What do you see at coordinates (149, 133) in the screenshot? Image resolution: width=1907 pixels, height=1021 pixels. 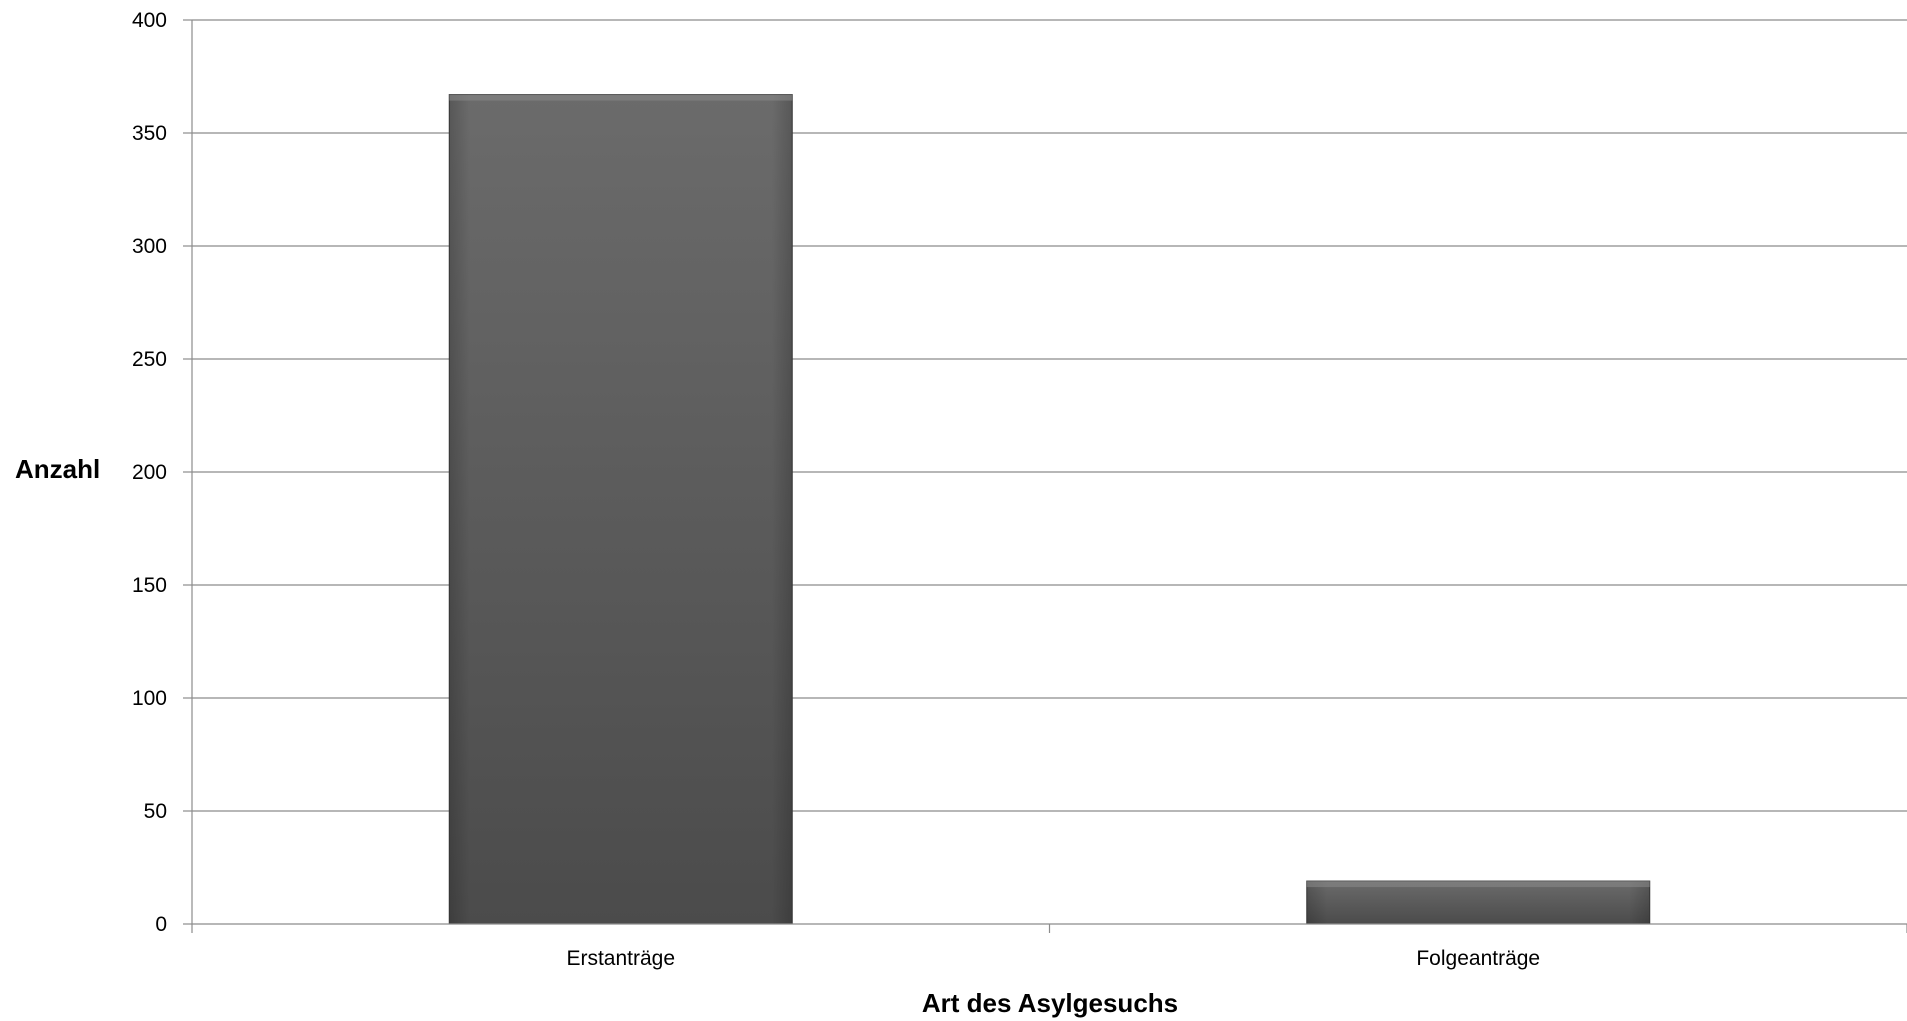 I see `y-tick-label: 350` at bounding box center [149, 133].